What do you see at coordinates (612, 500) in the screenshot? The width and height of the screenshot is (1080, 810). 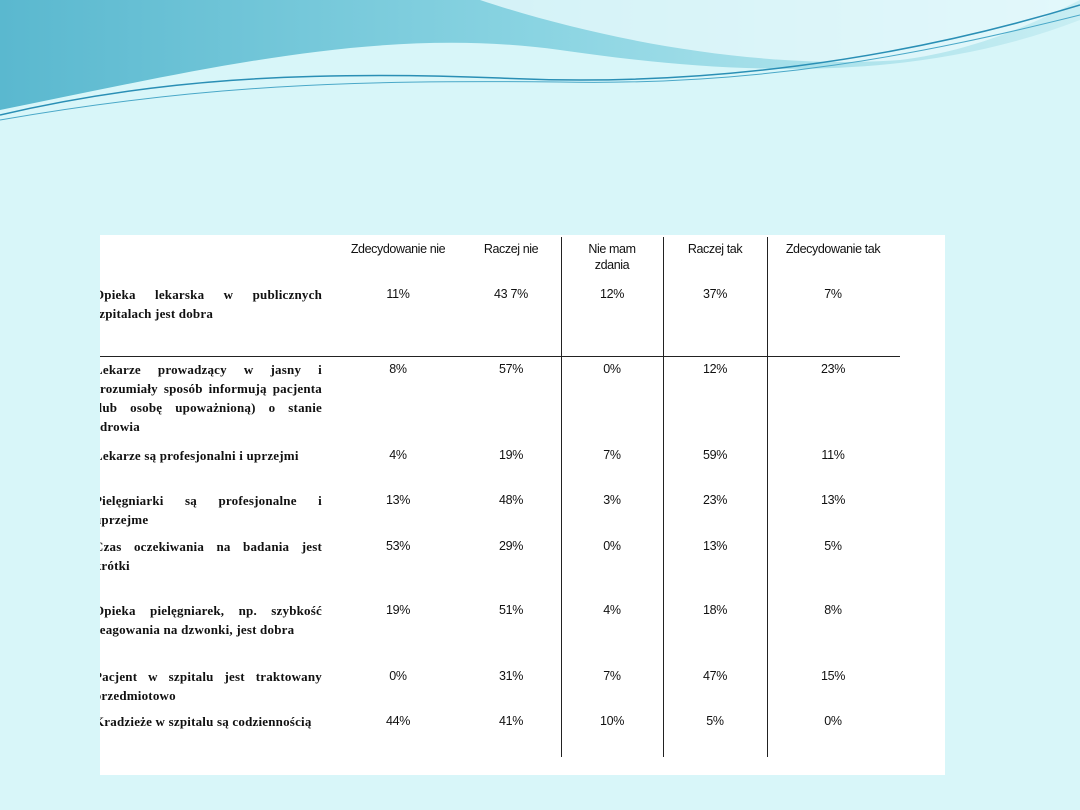 I see `cell-value: 3%` at bounding box center [612, 500].